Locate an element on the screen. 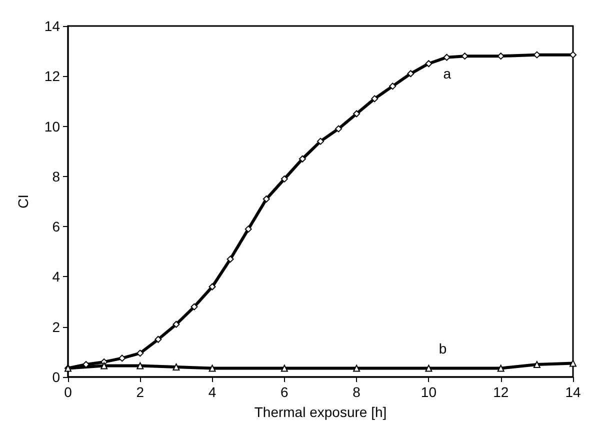 The height and width of the screenshot is (437, 603). x-tick-label: 2 is located at coordinates (140, 392).